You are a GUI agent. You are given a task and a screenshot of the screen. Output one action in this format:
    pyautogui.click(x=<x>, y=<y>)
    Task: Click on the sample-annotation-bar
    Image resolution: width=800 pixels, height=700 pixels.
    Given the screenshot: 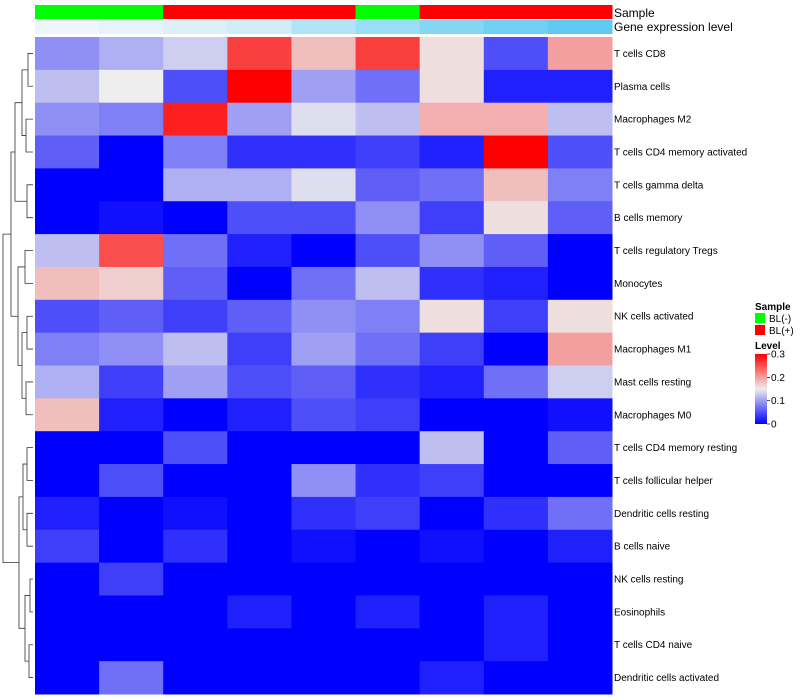 What is the action you would take?
    pyautogui.click(x=324, y=12)
    